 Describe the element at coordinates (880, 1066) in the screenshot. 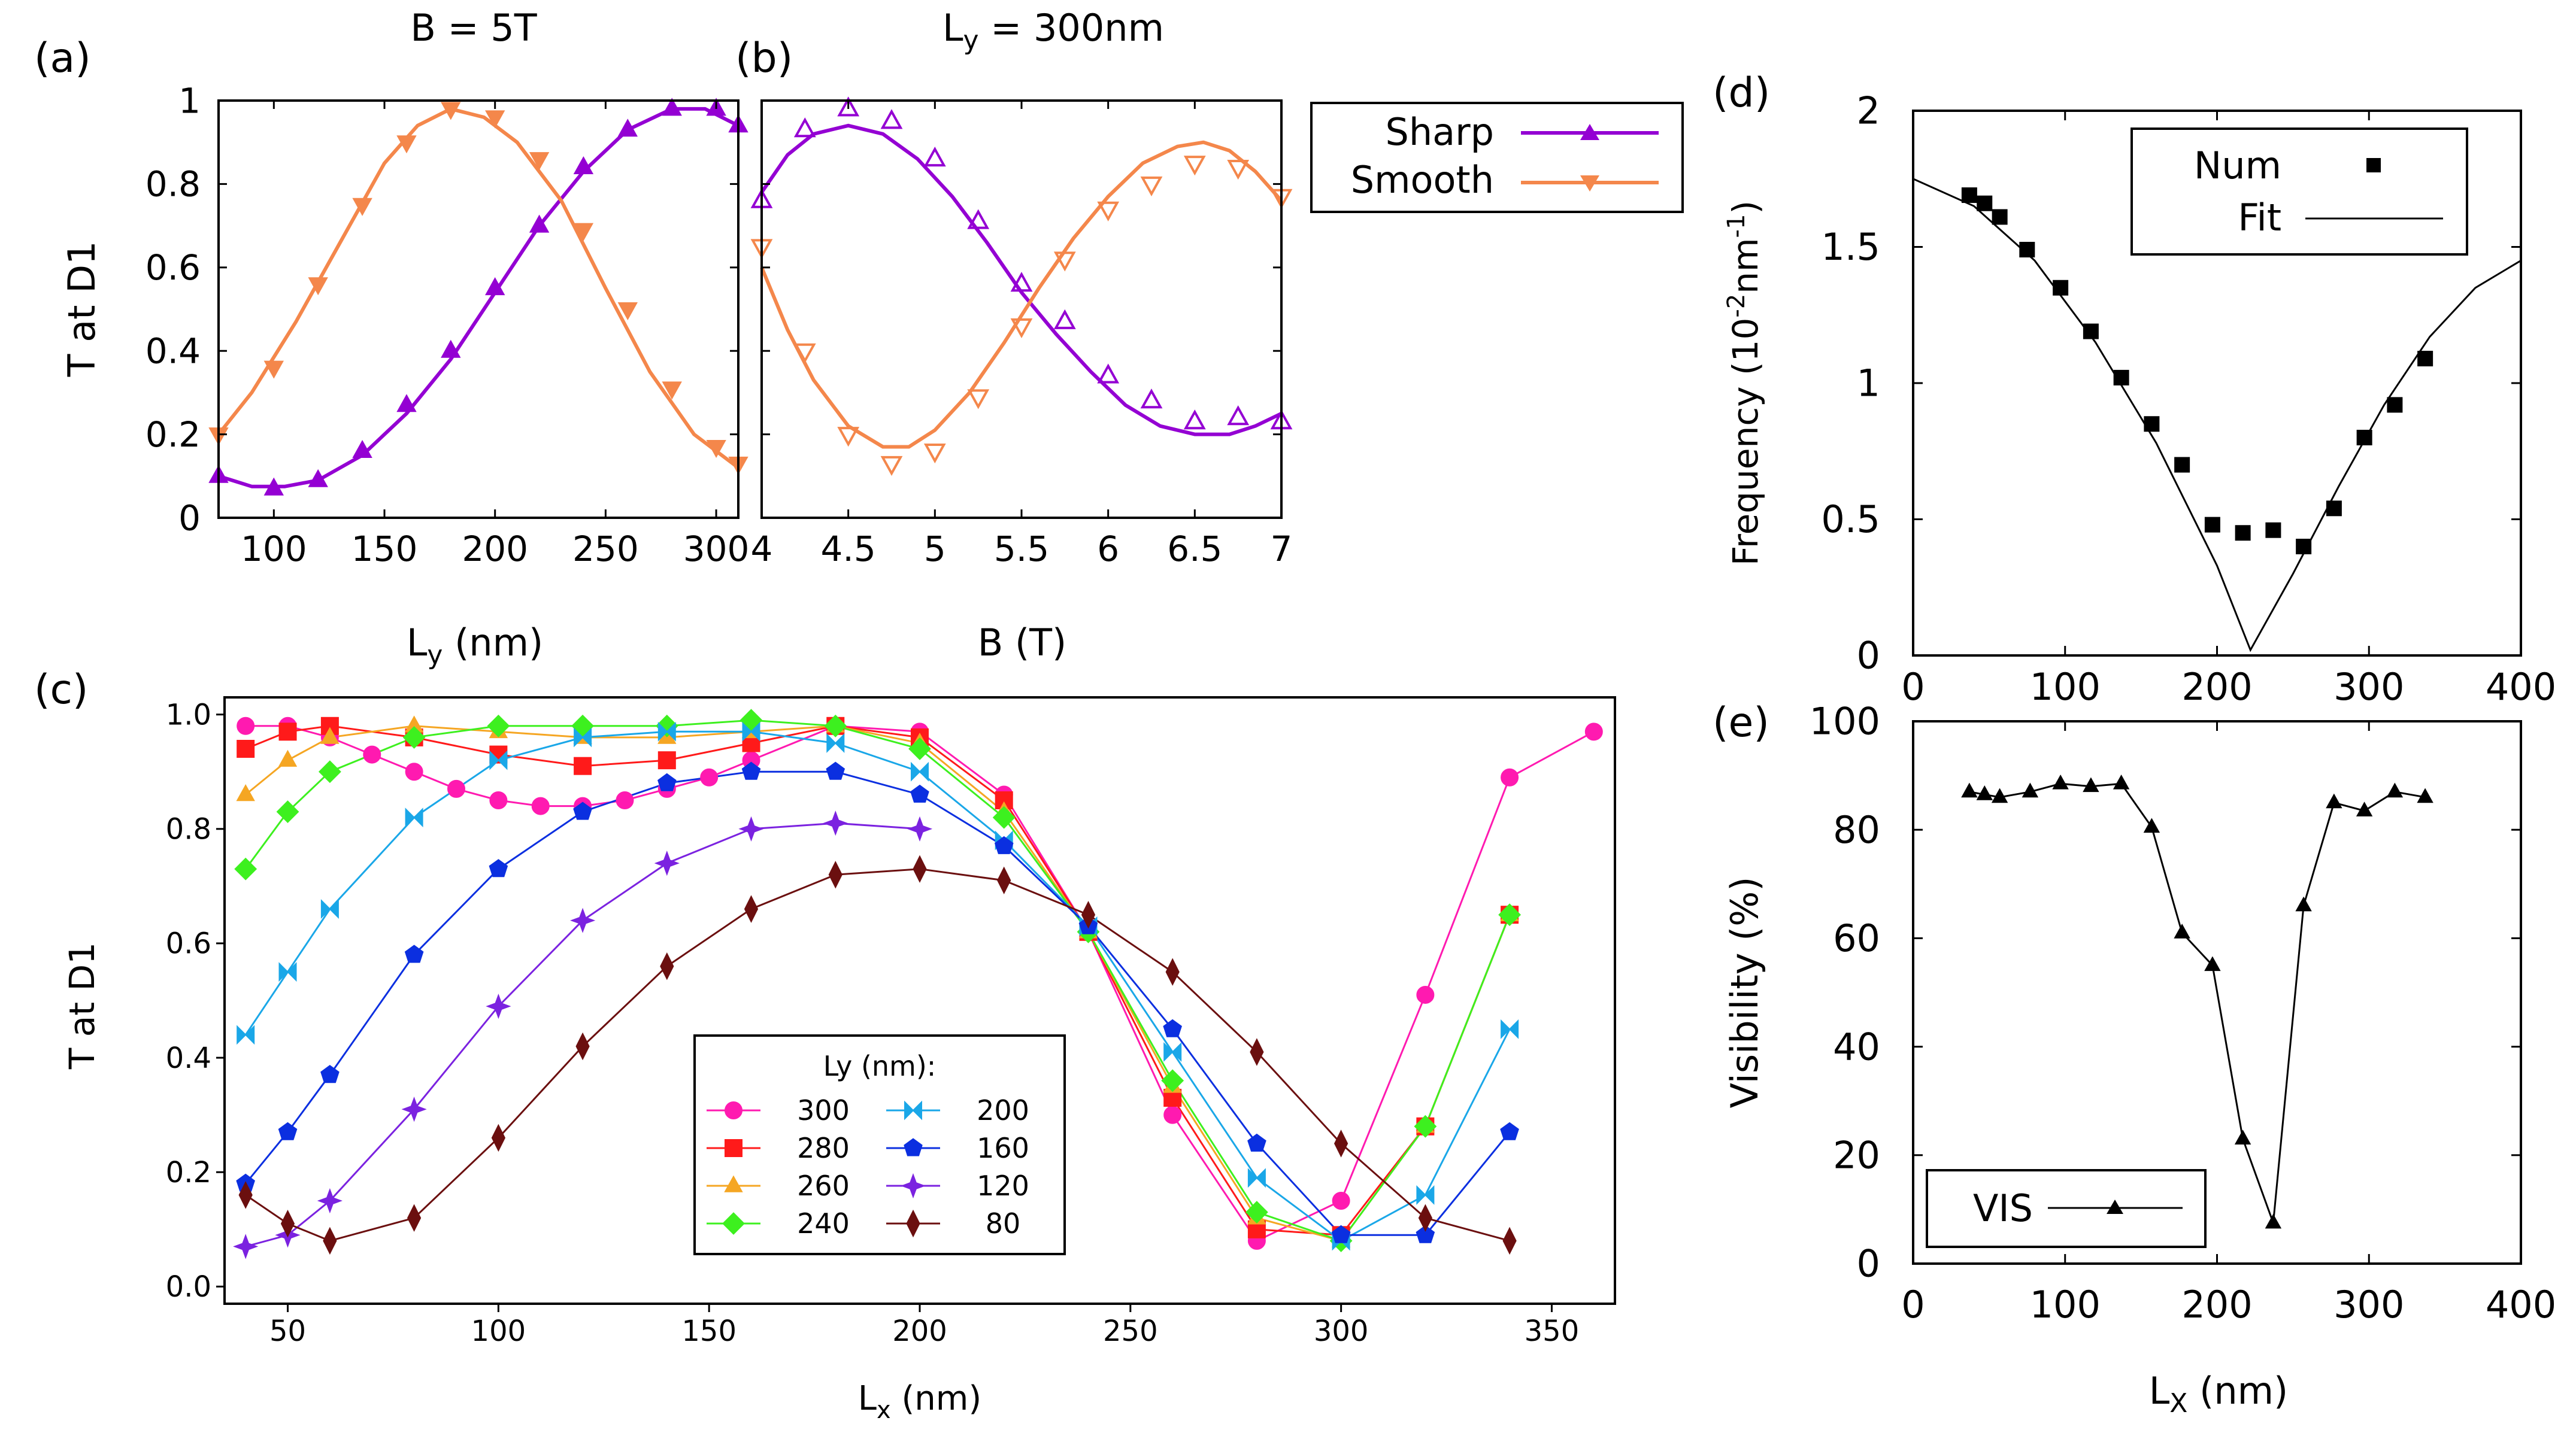

I see `panel-c-legend-title: Ly (nm):` at that location.